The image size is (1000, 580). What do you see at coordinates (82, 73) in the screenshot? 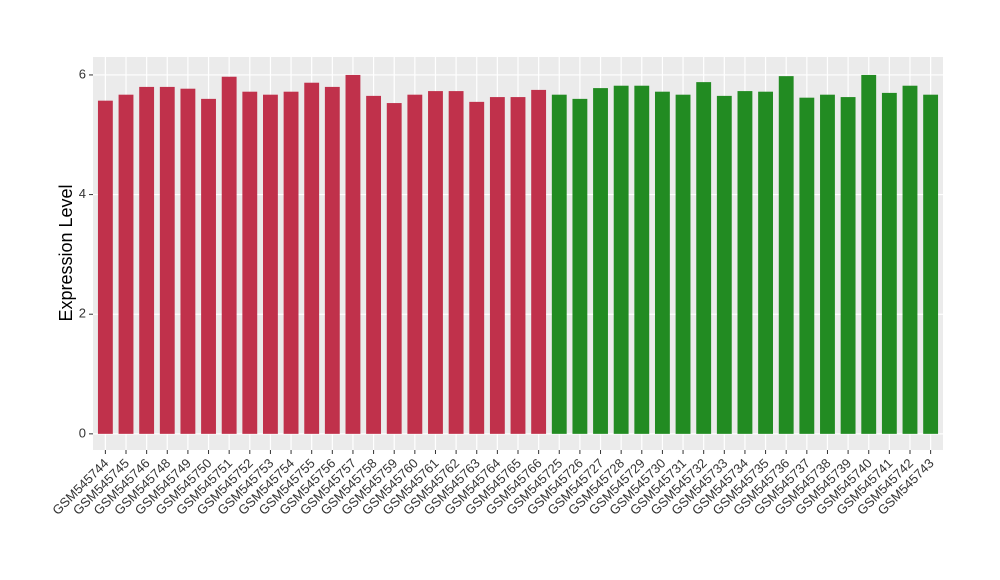
I see `y-tick-label: 6` at bounding box center [82, 73].